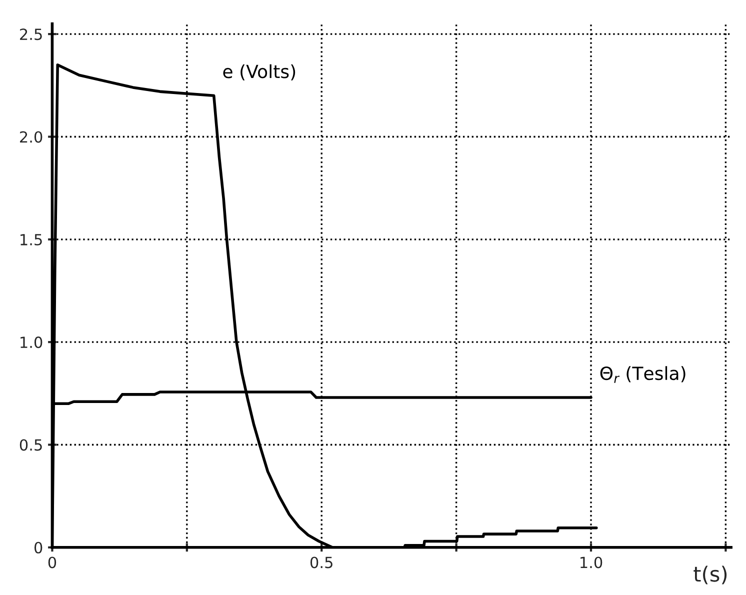  Describe the element at coordinates (31, 137) in the screenshot. I see `y-tick-label: 2.0` at that location.